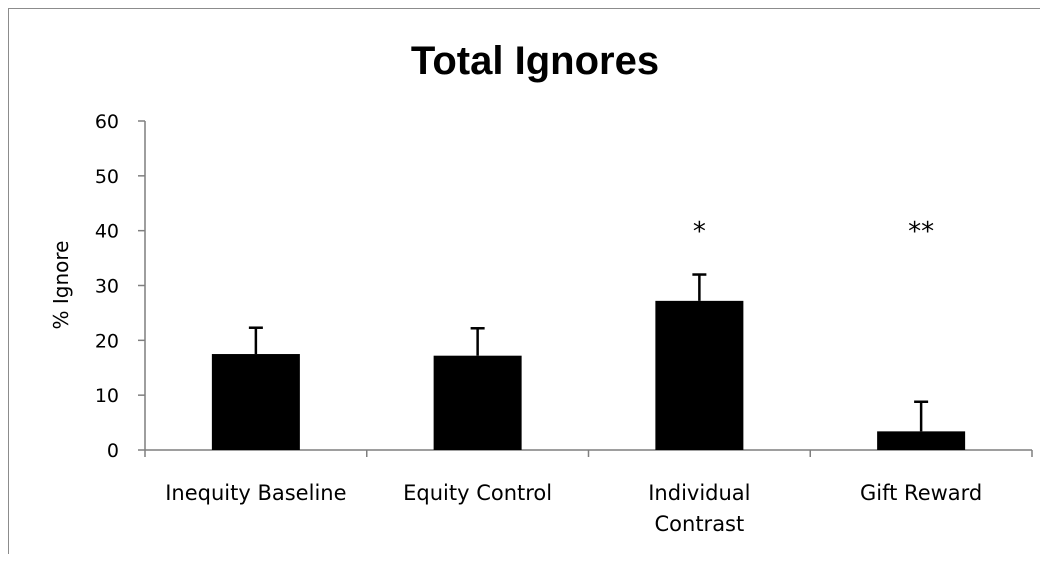 Image resolution: width=1049 pixels, height=562 pixels. Describe the element at coordinates (107, 177) in the screenshot. I see `y-tick-label: 50` at that location.